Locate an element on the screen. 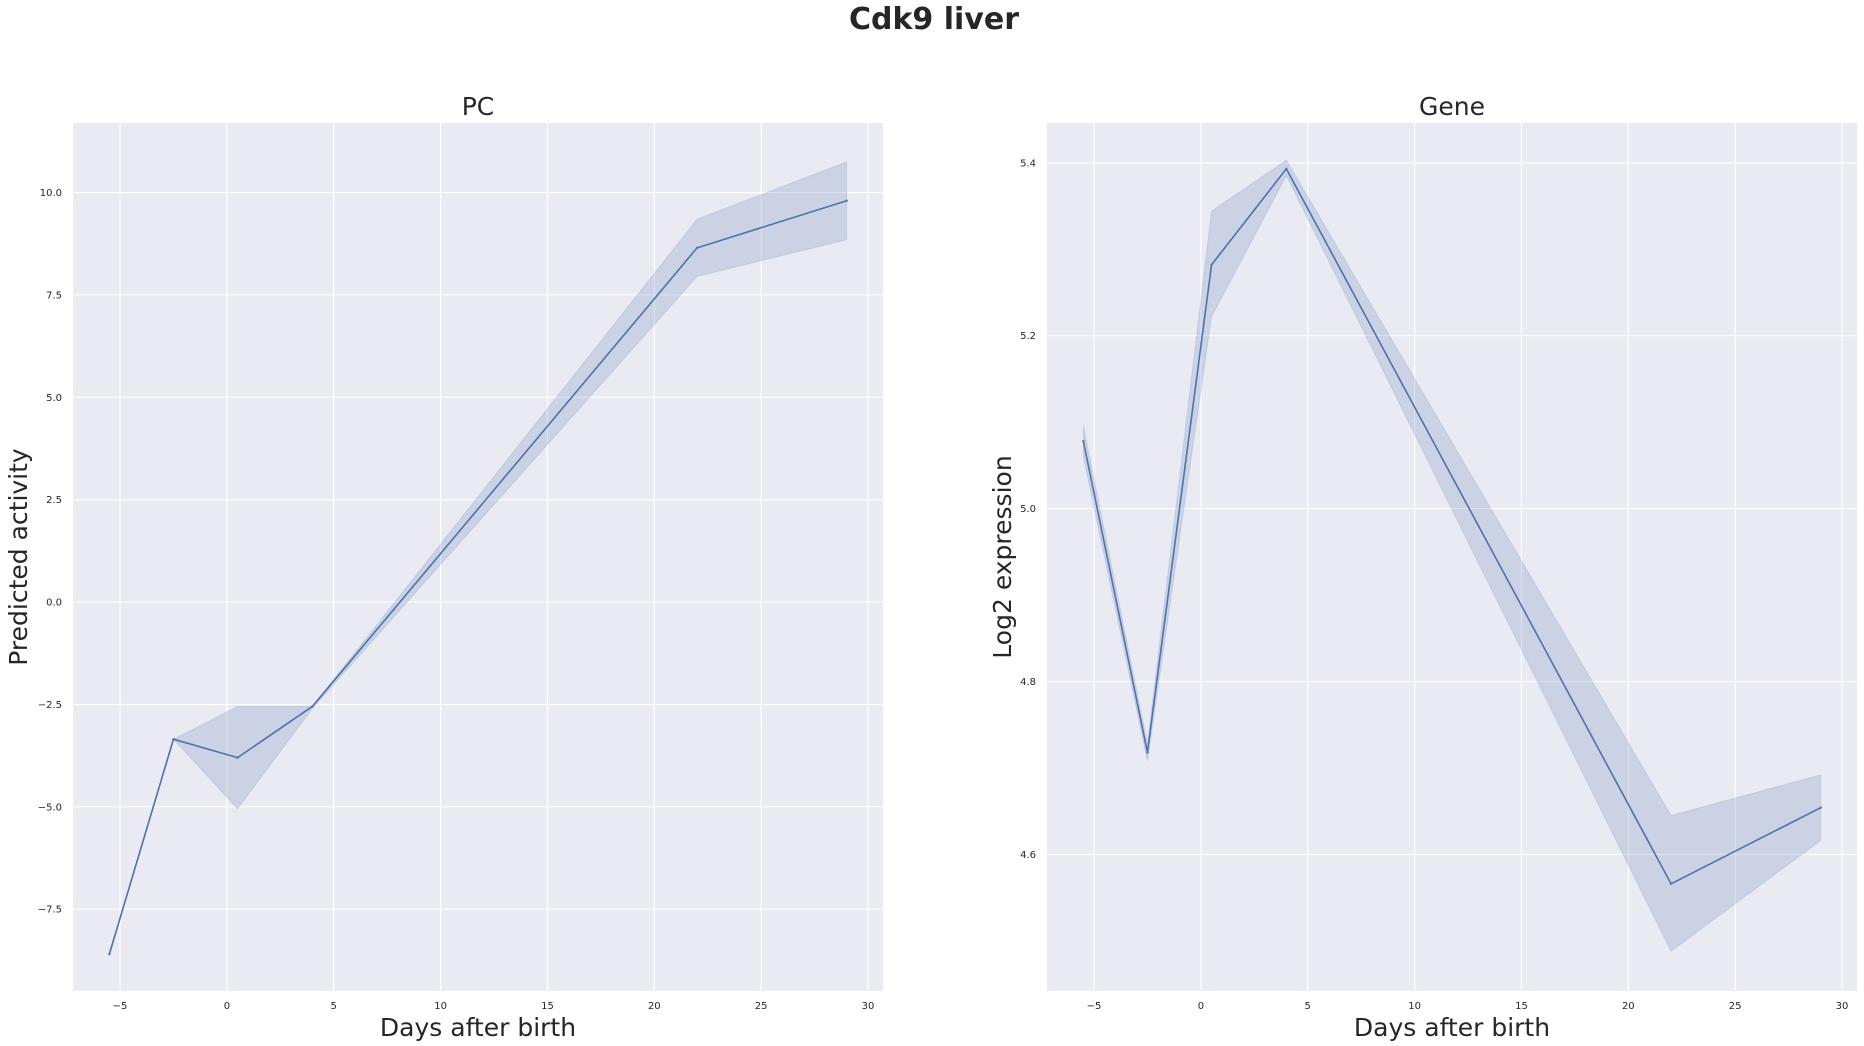 The image size is (1864, 1046). x-tick-label-pc-2: 5 is located at coordinates (334, 1006).